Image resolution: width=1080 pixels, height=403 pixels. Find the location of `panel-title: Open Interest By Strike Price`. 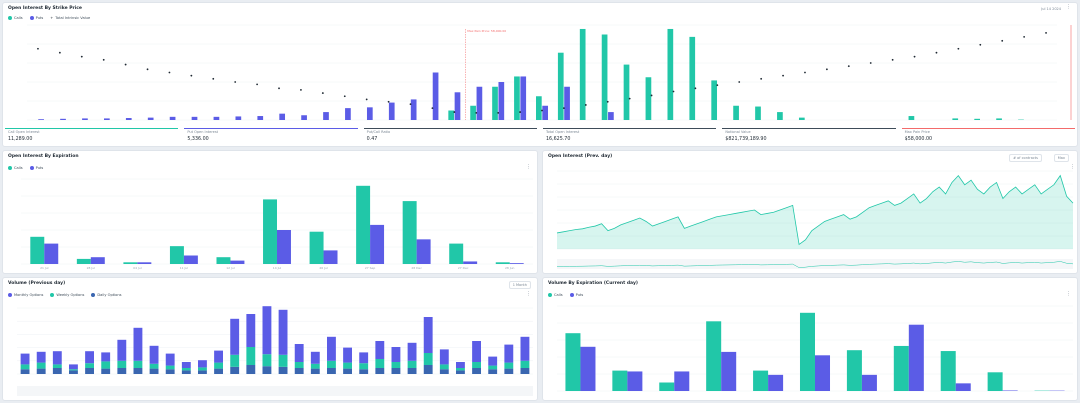

panel-title: Open Interest By Strike Price is located at coordinates (45, 8).